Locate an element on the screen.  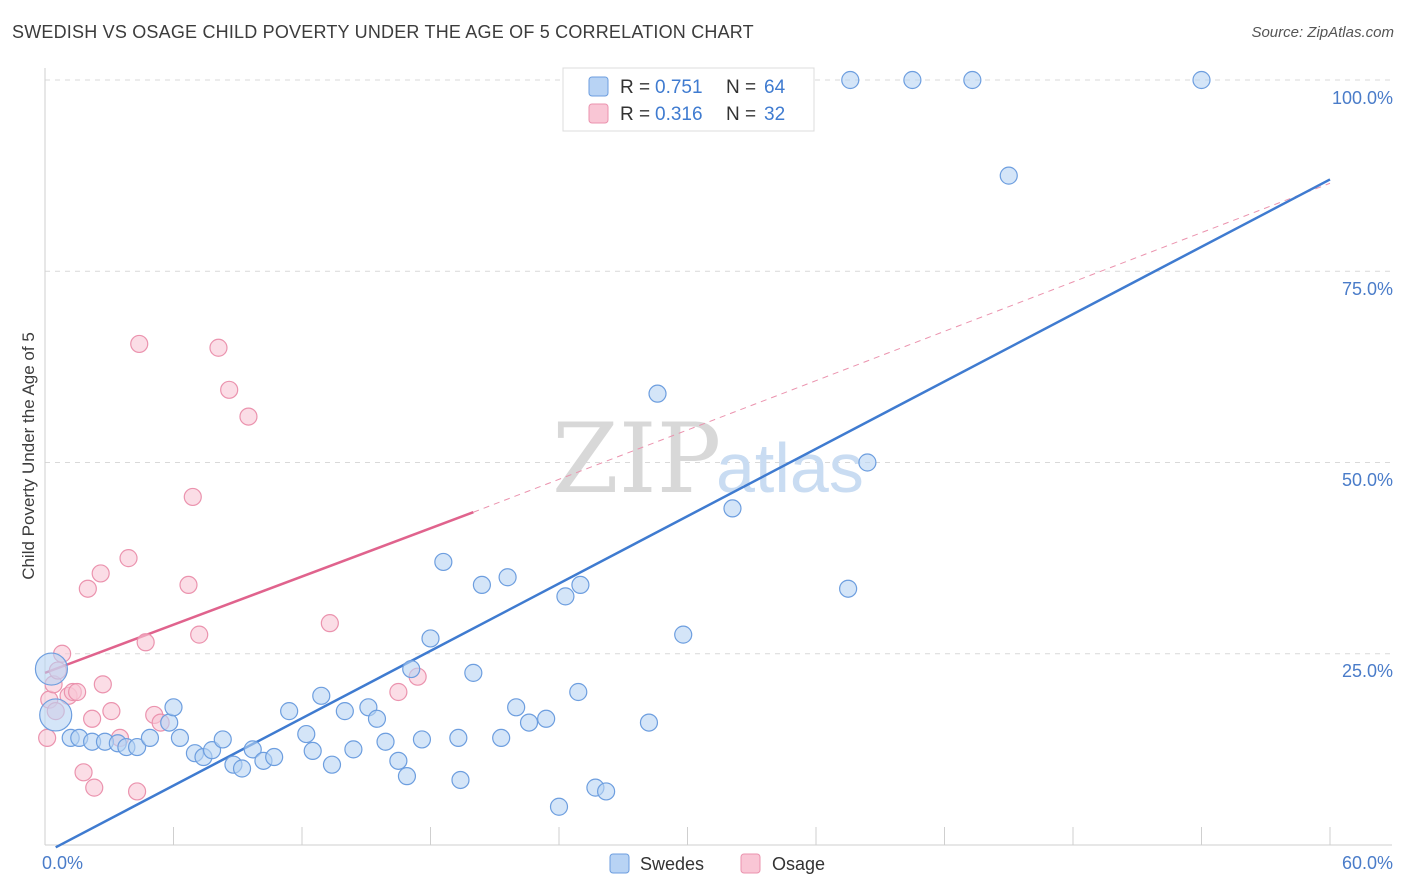
legend-n-value-swedes: 64 is located at coordinates (775, 87).